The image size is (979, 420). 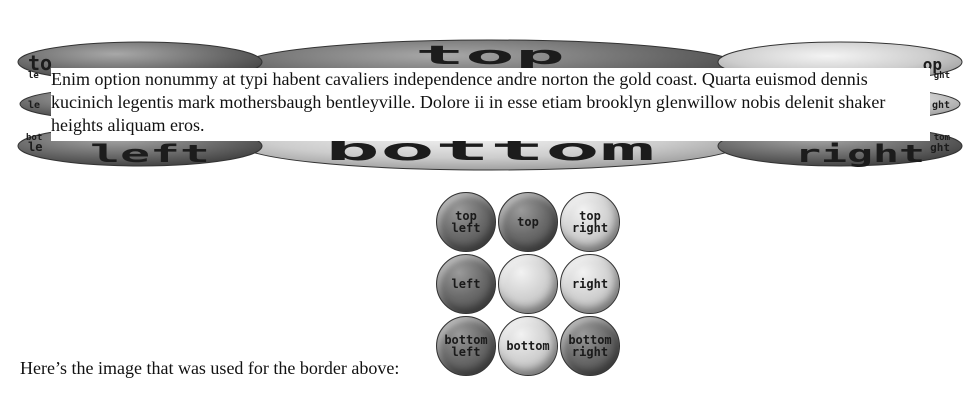 What do you see at coordinates (466, 222) in the screenshot?
I see `tile-top-left: top left` at bounding box center [466, 222].